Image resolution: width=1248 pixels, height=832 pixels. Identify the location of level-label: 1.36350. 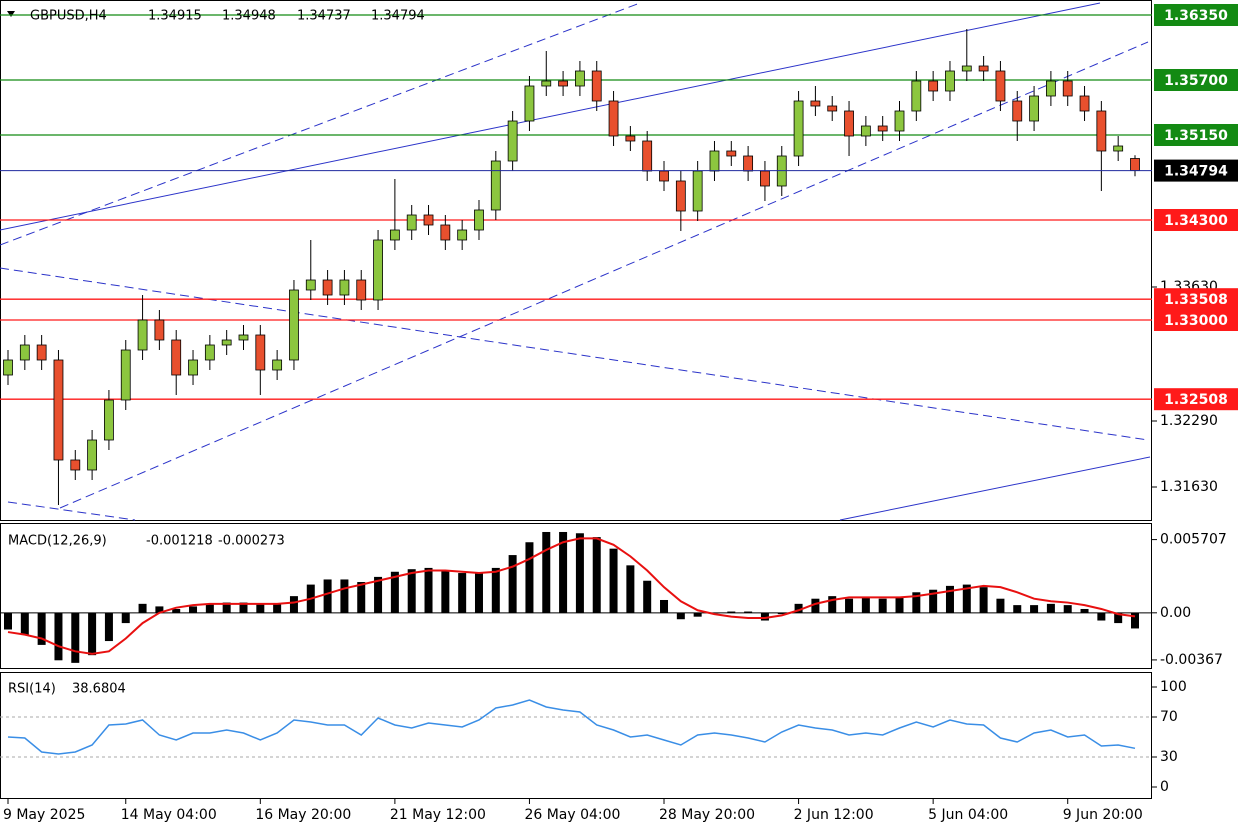
(1196, 16).